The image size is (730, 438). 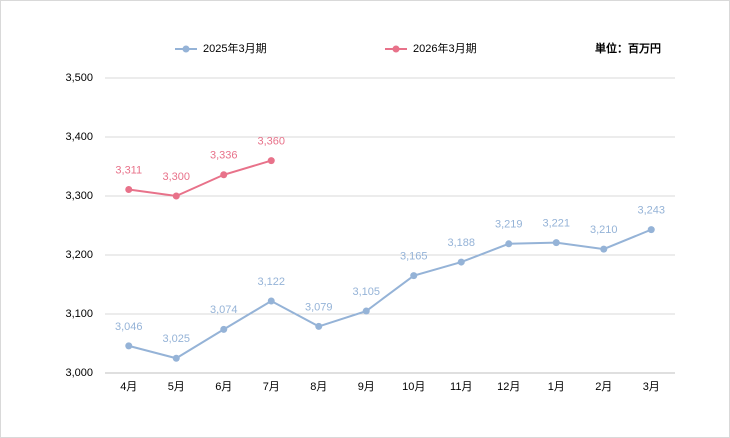 What do you see at coordinates (461, 243) in the screenshot?
I see `data-label: 3,188` at bounding box center [461, 243].